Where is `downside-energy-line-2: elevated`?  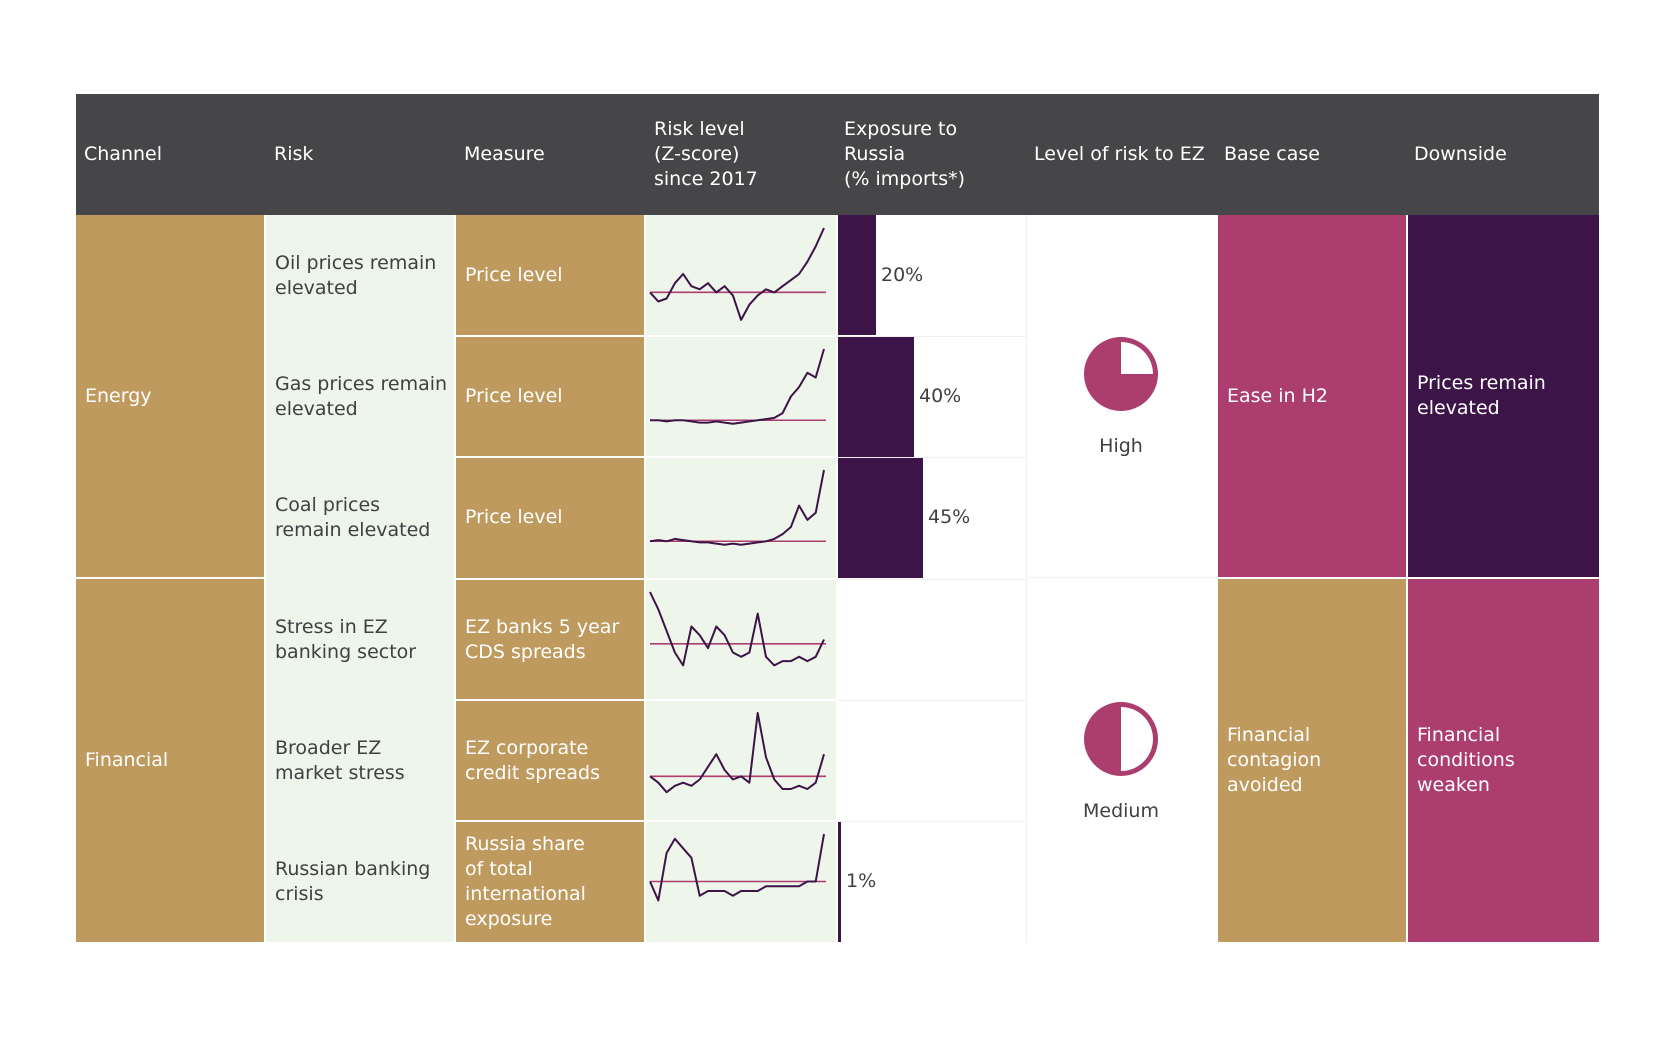 downside-energy-line-2: elevated is located at coordinates (1458, 408).